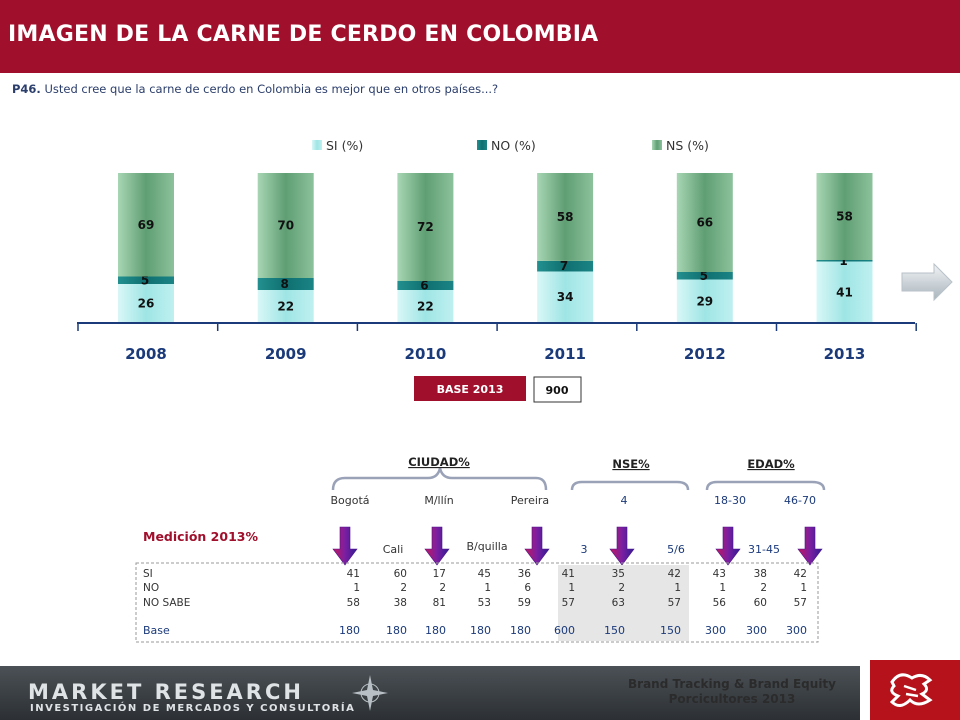 The width and height of the screenshot is (960, 720). I want to click on measurement-label: Medición 2013%, so click(200, 536).